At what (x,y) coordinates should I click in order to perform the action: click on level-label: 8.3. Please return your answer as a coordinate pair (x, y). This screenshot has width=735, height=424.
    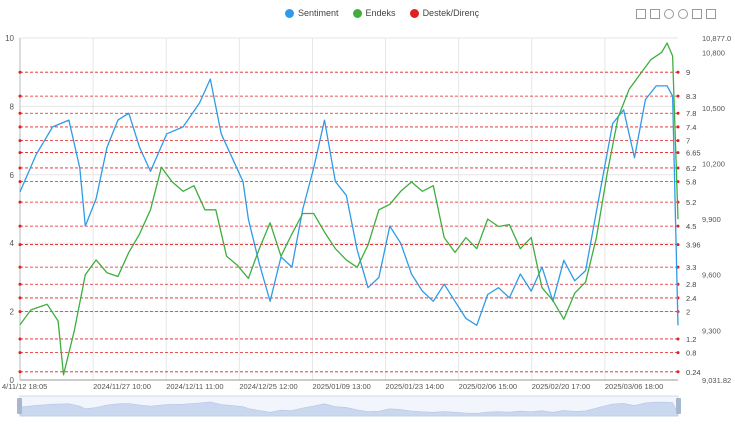
    Looking at the image, I should click on (691, 96).